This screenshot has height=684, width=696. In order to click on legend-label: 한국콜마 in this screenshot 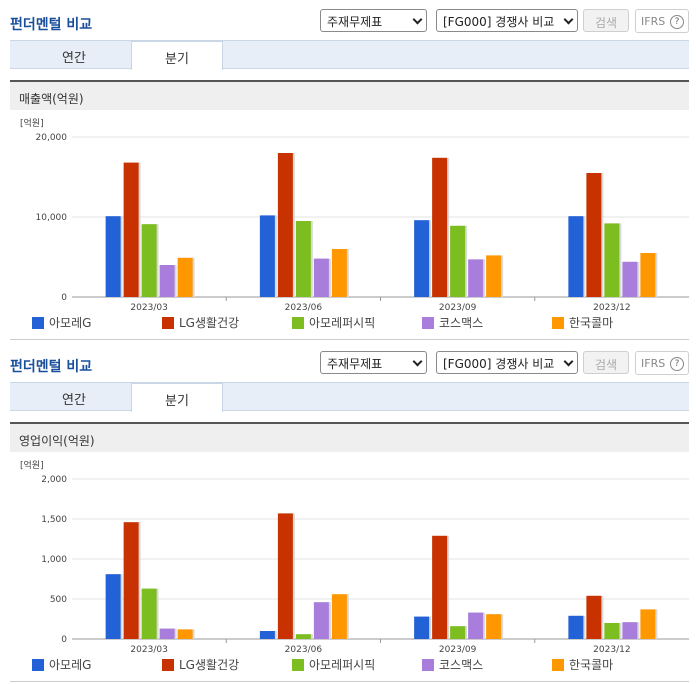, I will do `click(591, 323)`.